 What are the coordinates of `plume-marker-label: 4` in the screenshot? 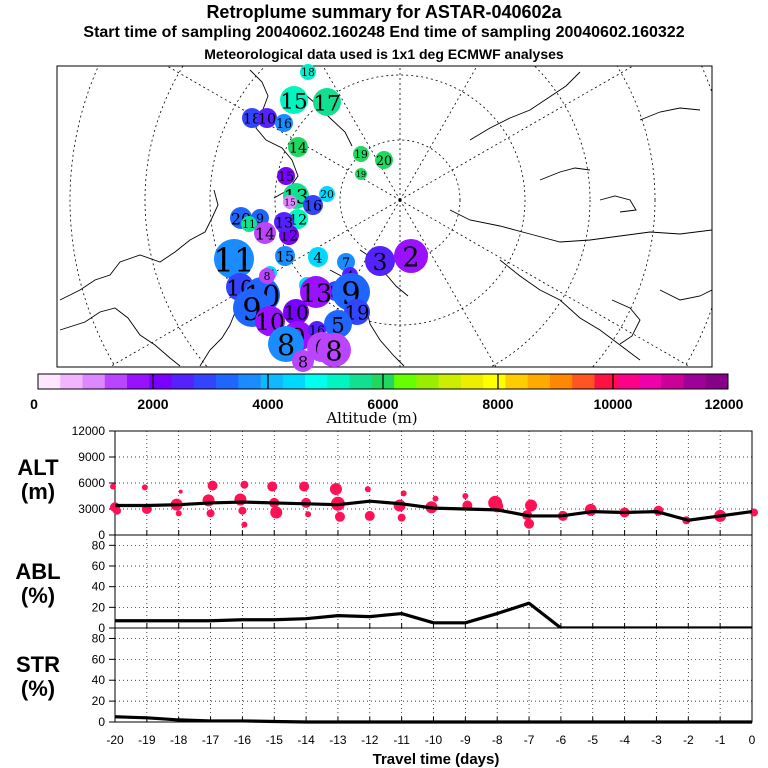 It's located at (317, 259).